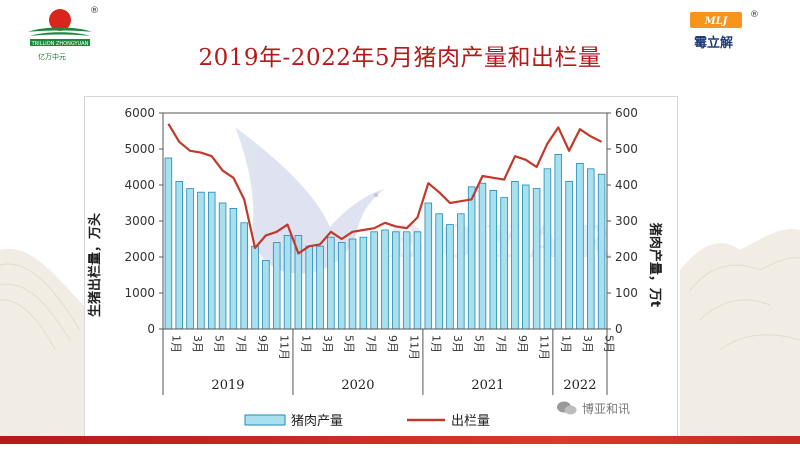  I want to click on y-left-tick-label: 4000, so click(139, 185).